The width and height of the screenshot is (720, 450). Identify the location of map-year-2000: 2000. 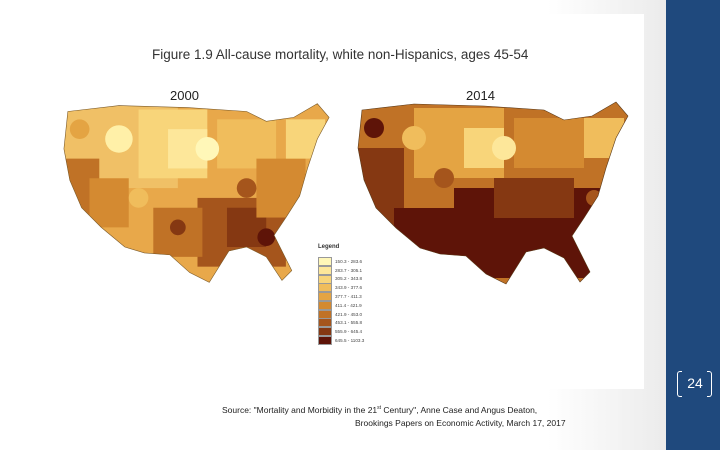
(184, 95).